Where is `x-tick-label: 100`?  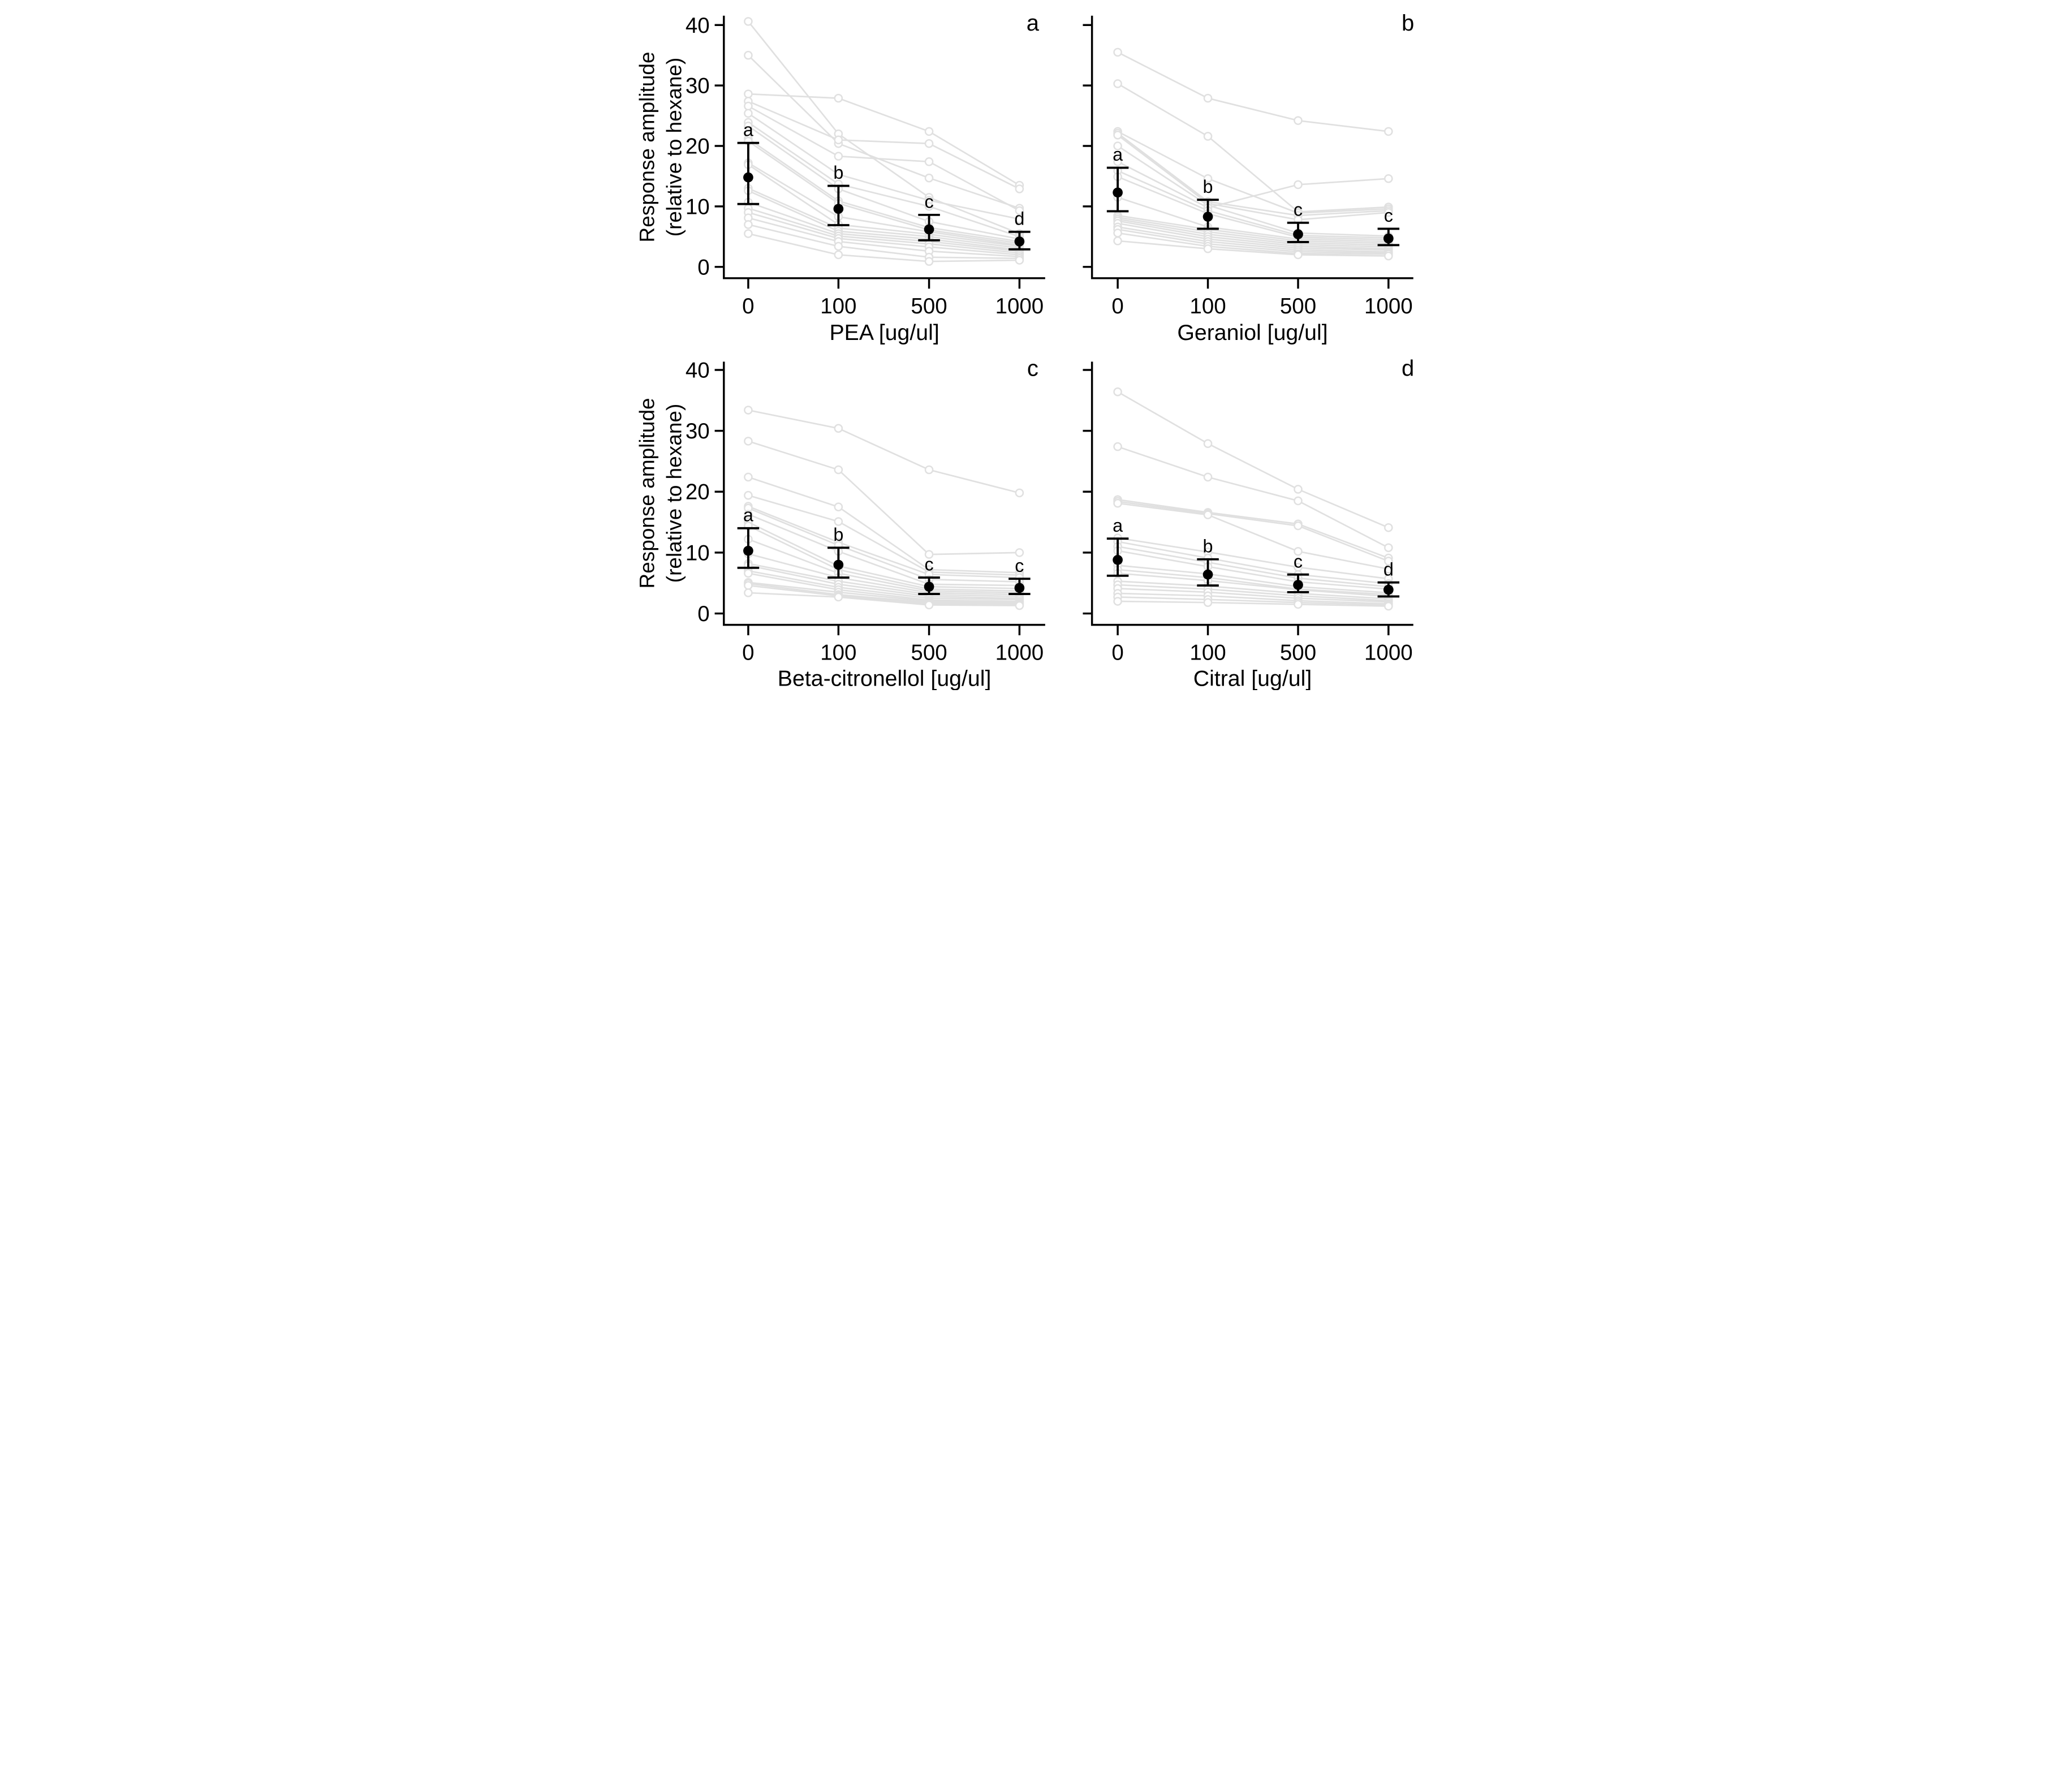 x-tick-label: 100 is located at coordinates (838, 653).